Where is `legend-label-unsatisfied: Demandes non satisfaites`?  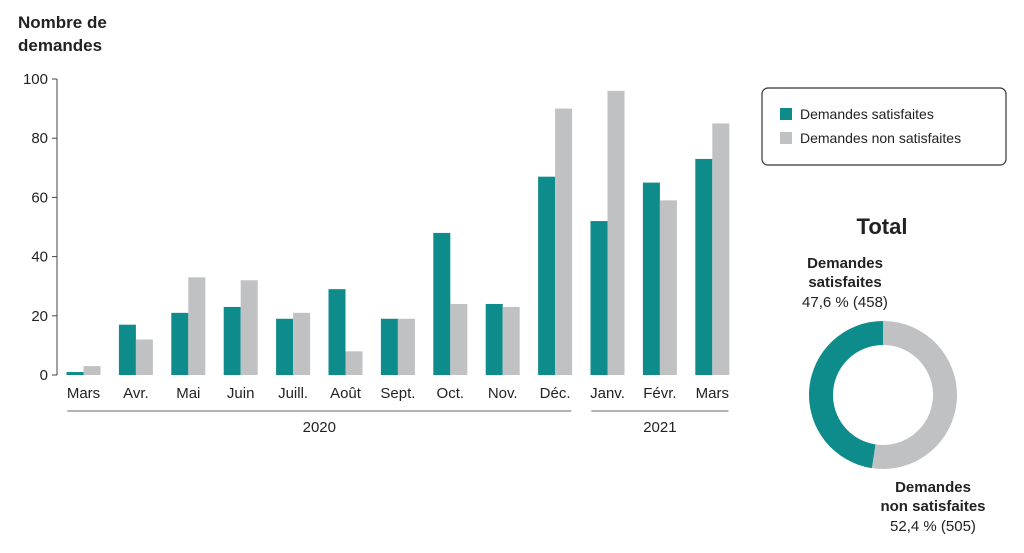 legend-label-unsatisfied: Demandes non satisfaites is located at coordinates (880, 138).